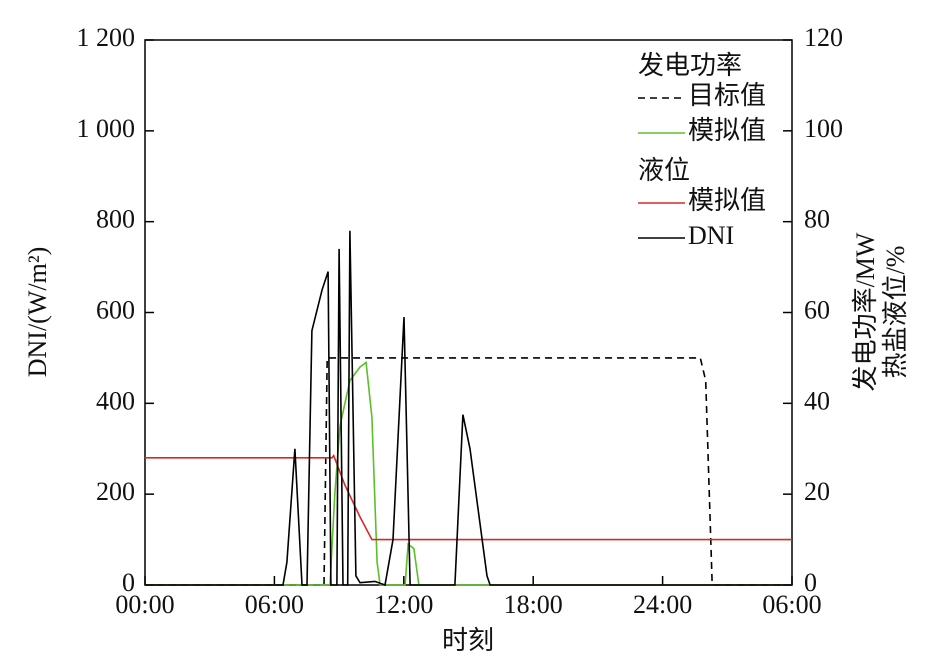 This screenshot has width=945, height=663. Describe the element at coordinates (106, 37) in the screenshot. I see `y-tick-label: 1 200` at that location.